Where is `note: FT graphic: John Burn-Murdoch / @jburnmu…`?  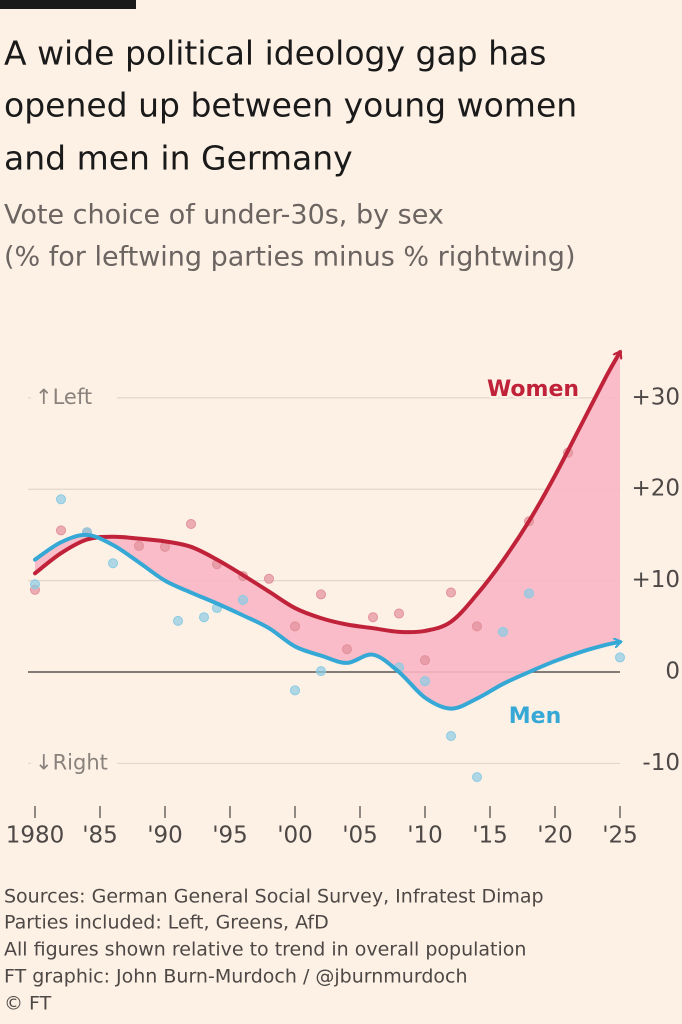
note: FT graphic: John Burn-Murdoch / @jburnmu… is located at coordinates (236, 977).